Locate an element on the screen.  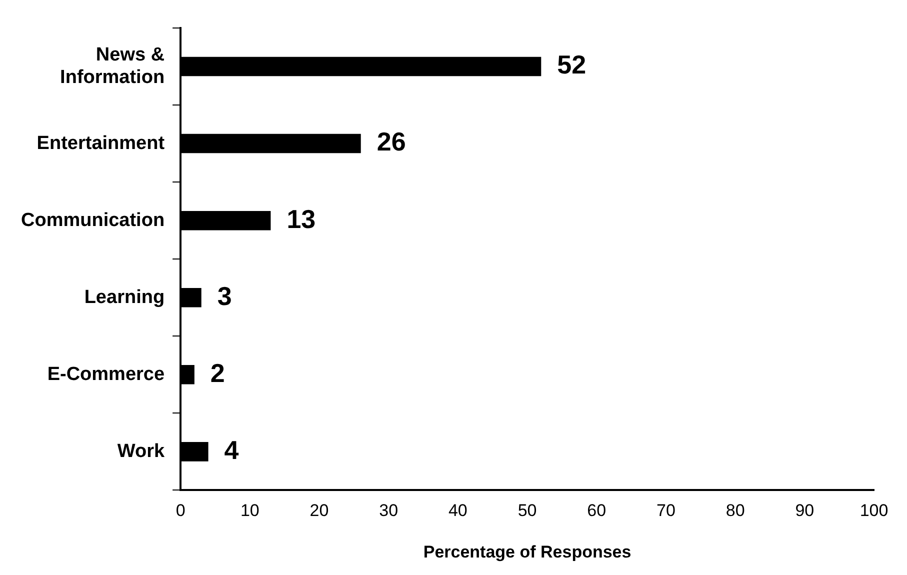
x-axis-title: Percentage of Responses is located at coordinates (527, 552).